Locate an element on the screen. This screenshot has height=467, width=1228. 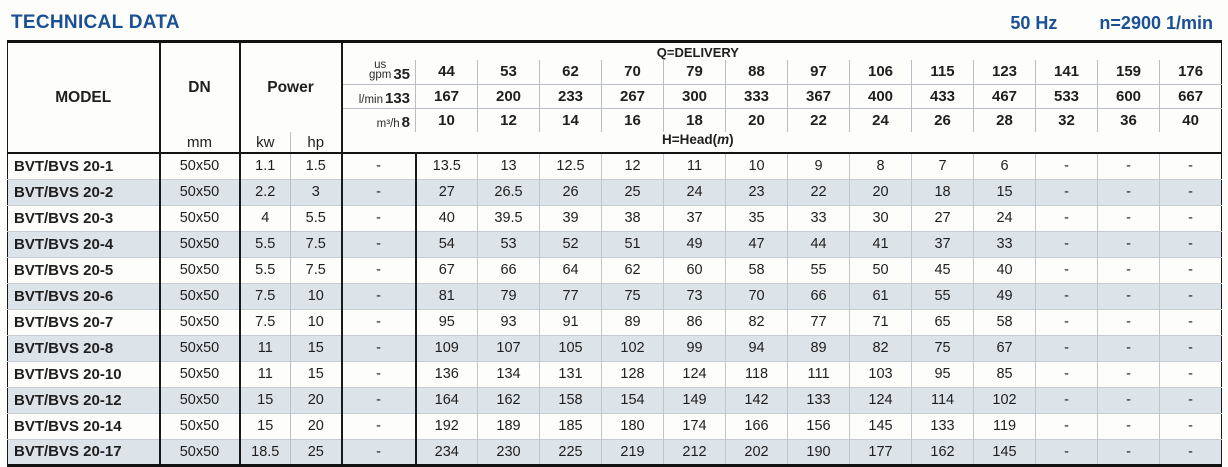
head-value: 67 is located at coordinates (1004, 347).